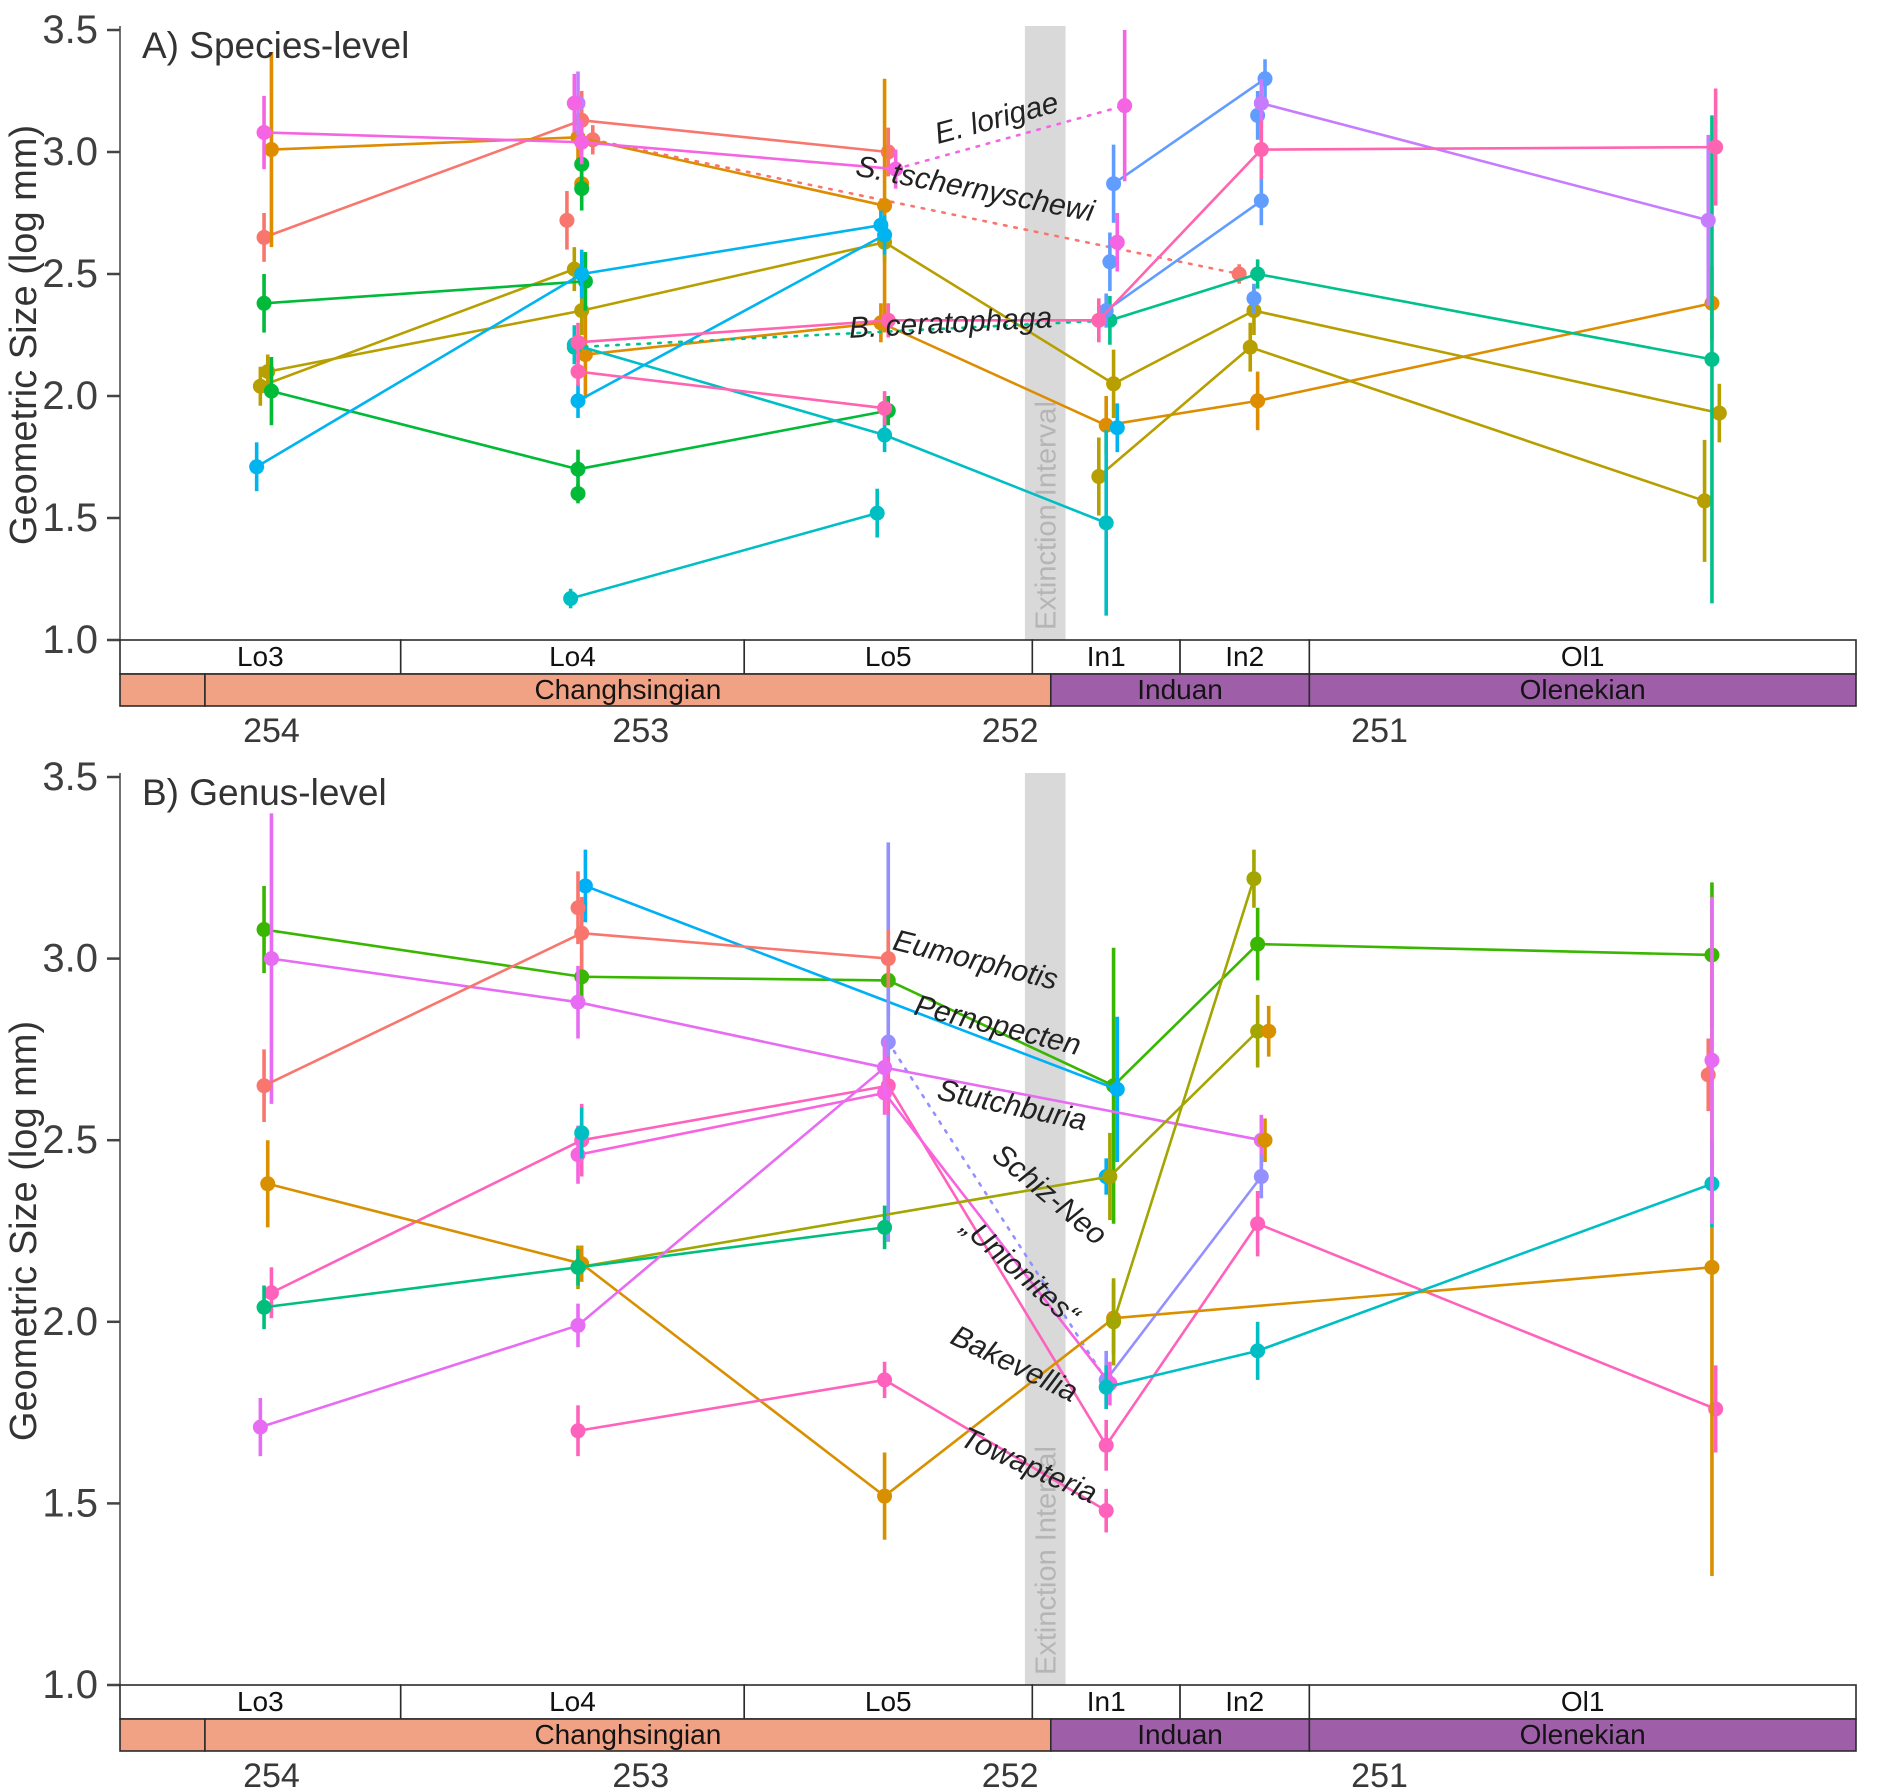 This screenshot has height=1791, width=1892. I want to click on series-blue-species-b, so click(1183, 252).